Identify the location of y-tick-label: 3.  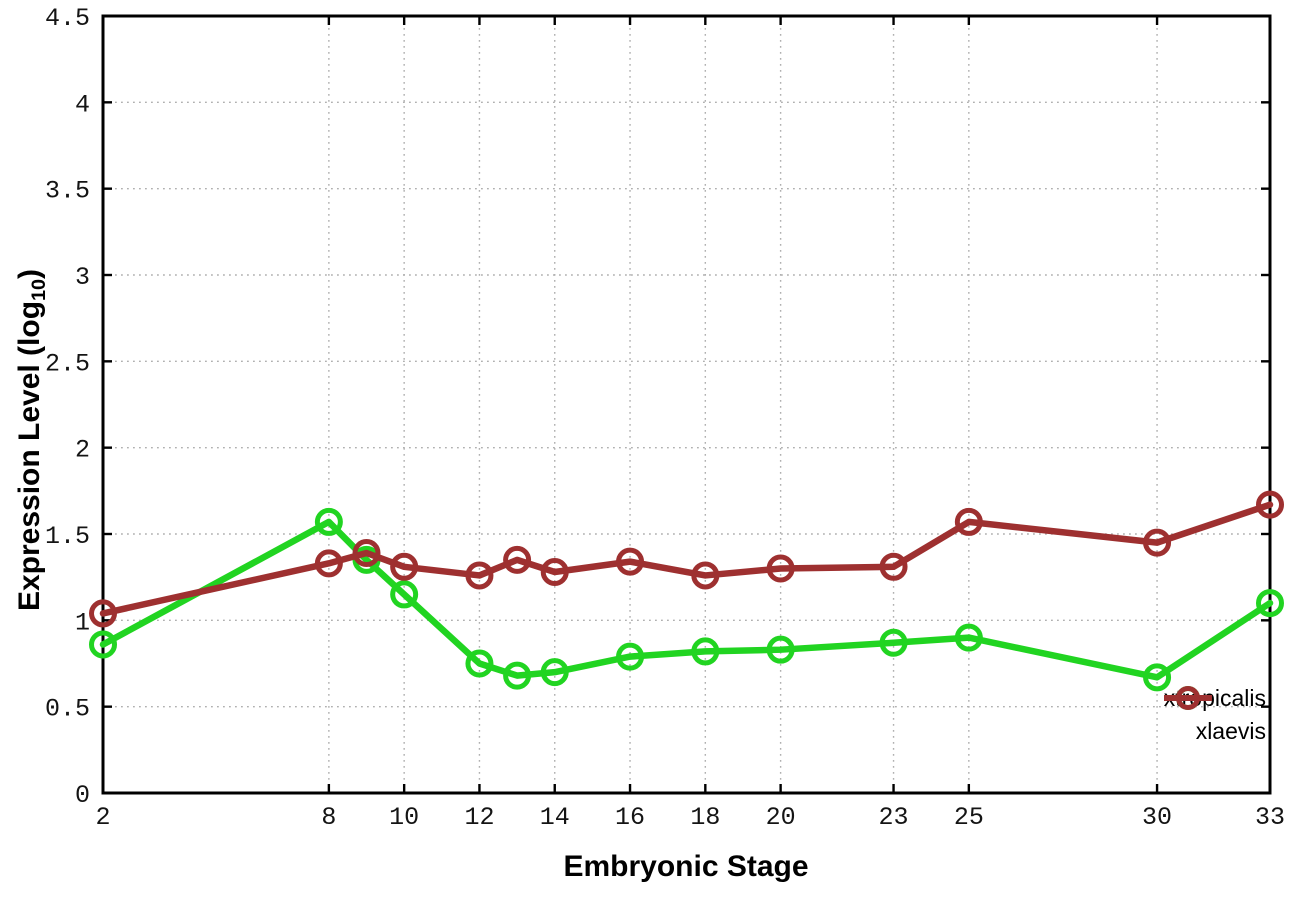
(82, 277).